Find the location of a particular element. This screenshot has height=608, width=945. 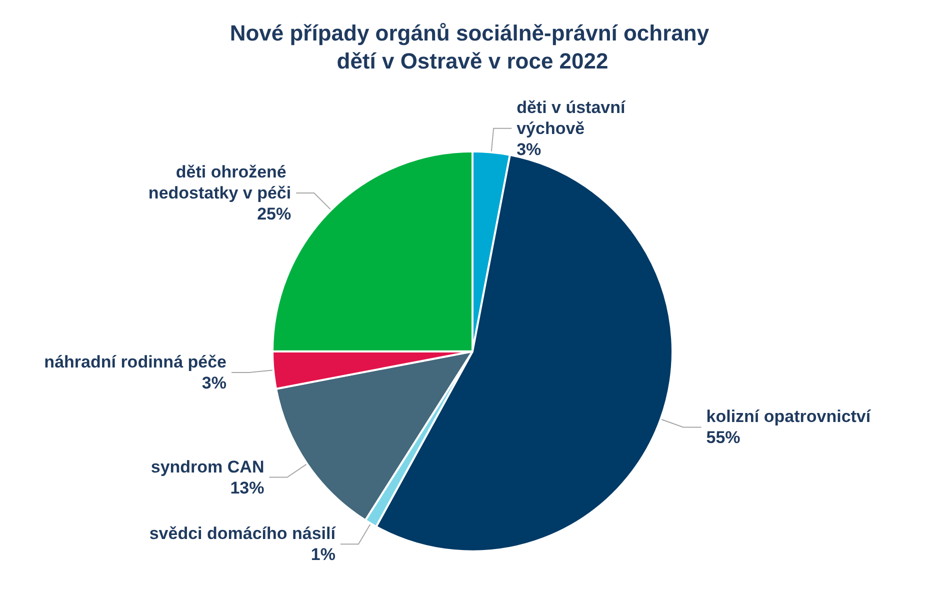

slice-label: náhradní rodinná péče is located at coordinates (135, 362).